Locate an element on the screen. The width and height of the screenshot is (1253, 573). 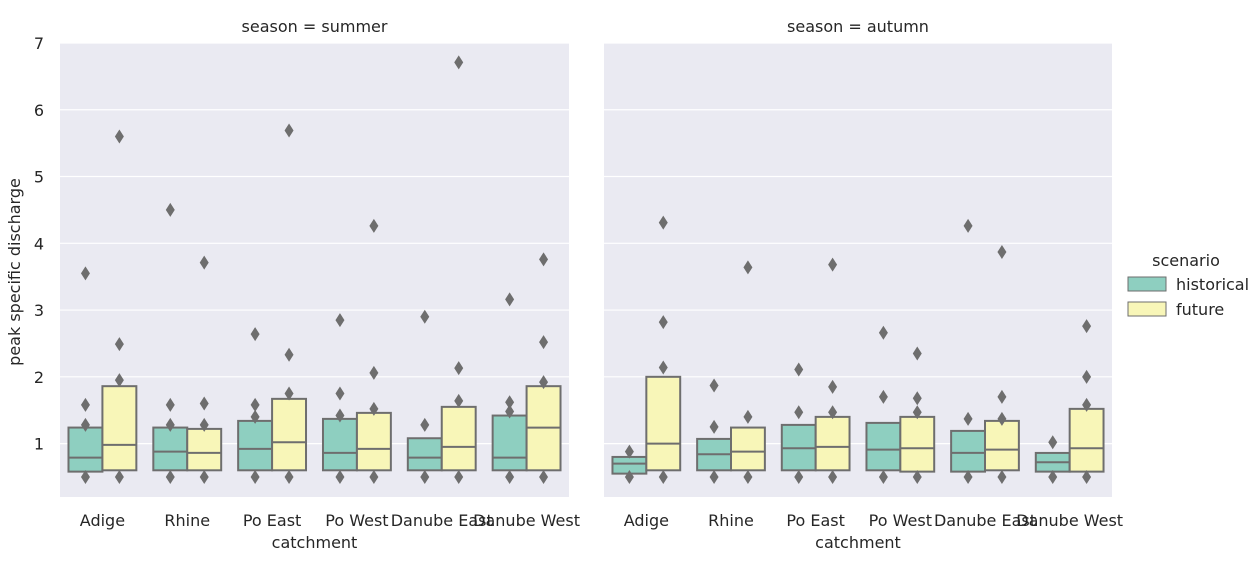
y-tick-label: 4 is located at coordinates (39, 243).